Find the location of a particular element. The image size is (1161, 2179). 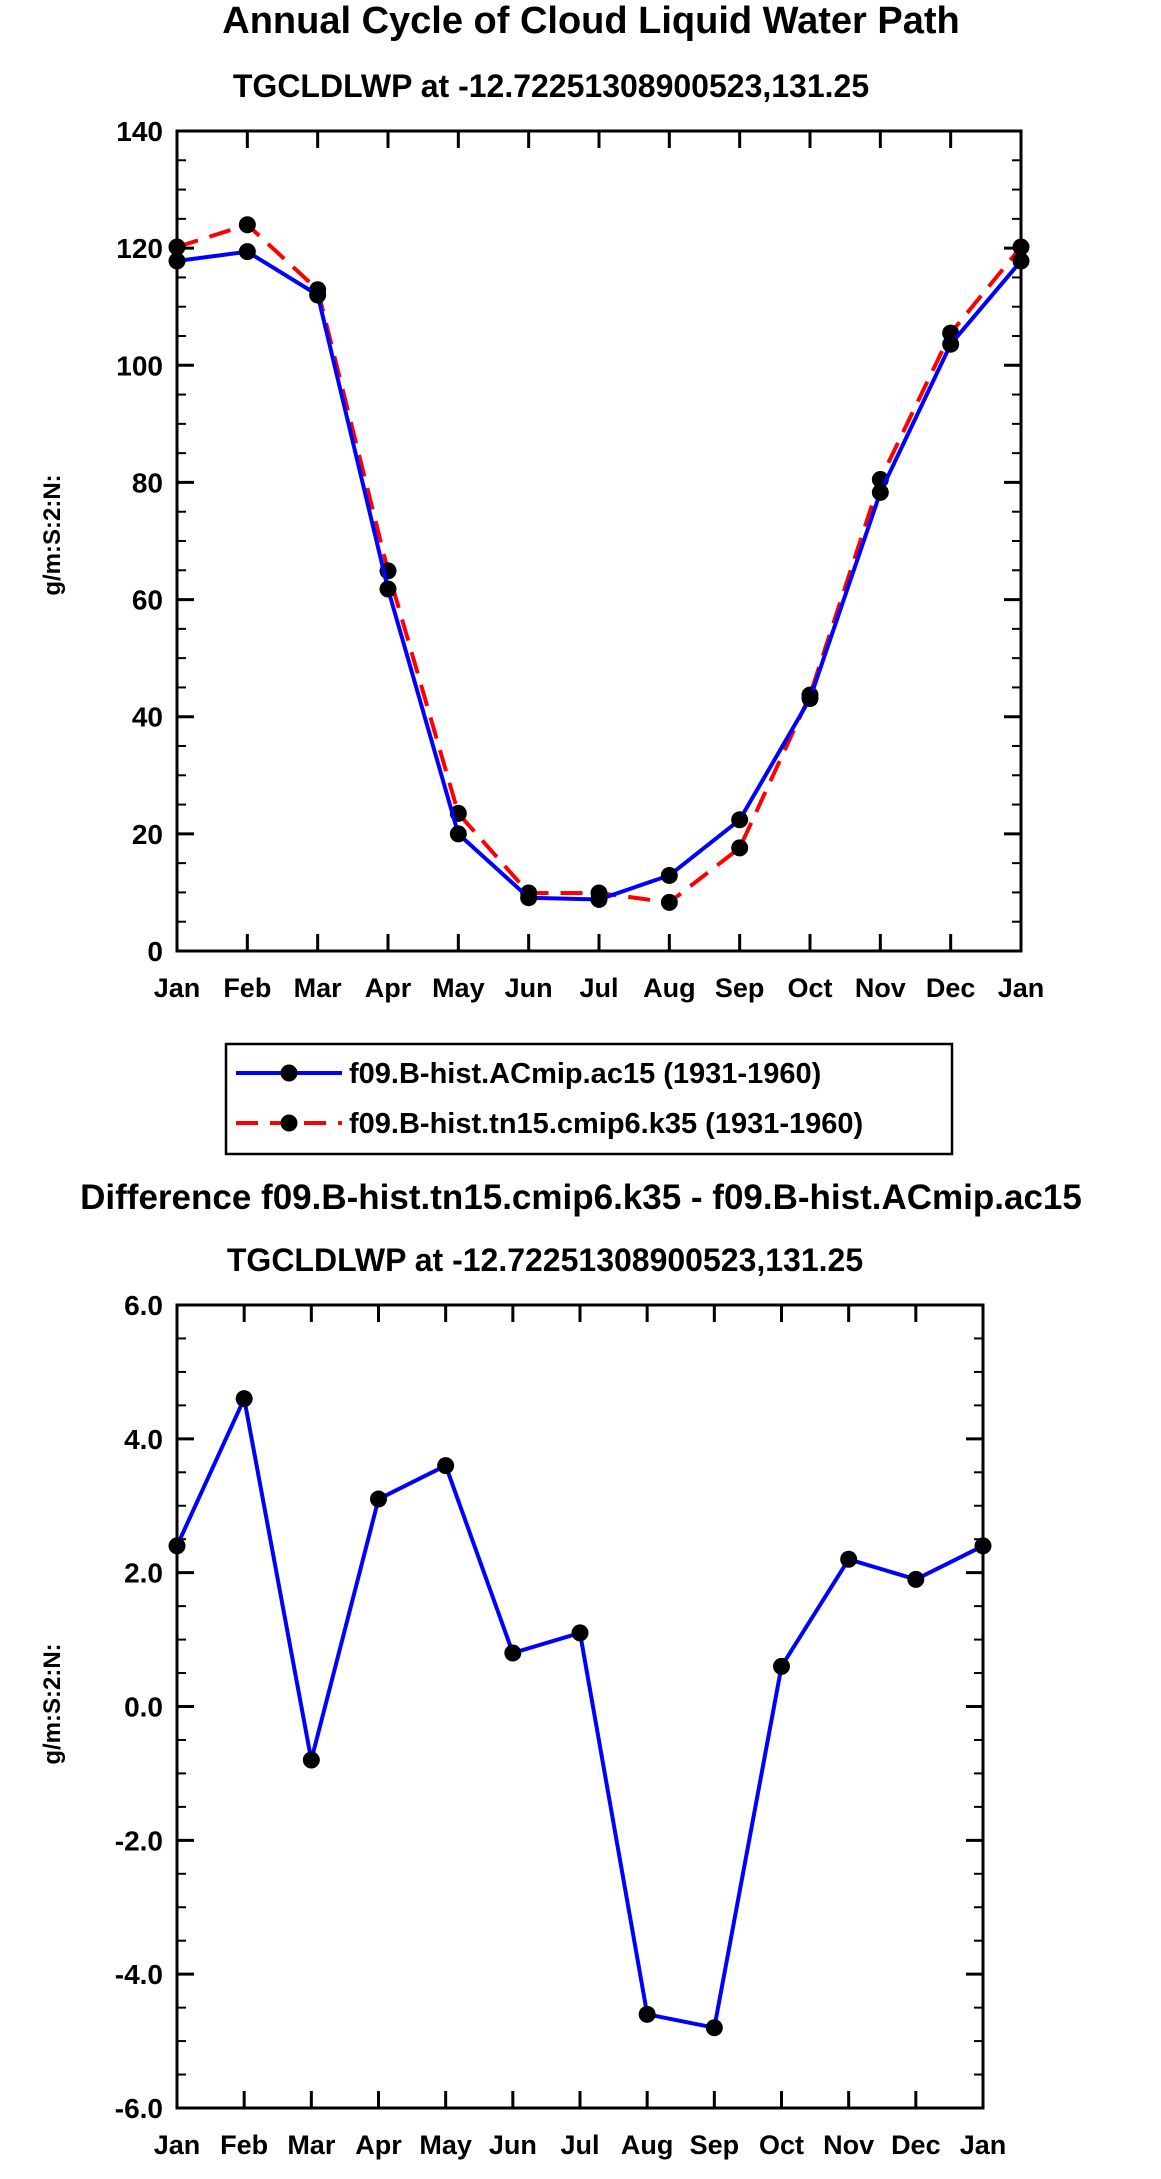

y-tick-label: 60 is located at coordinates (147, 600).